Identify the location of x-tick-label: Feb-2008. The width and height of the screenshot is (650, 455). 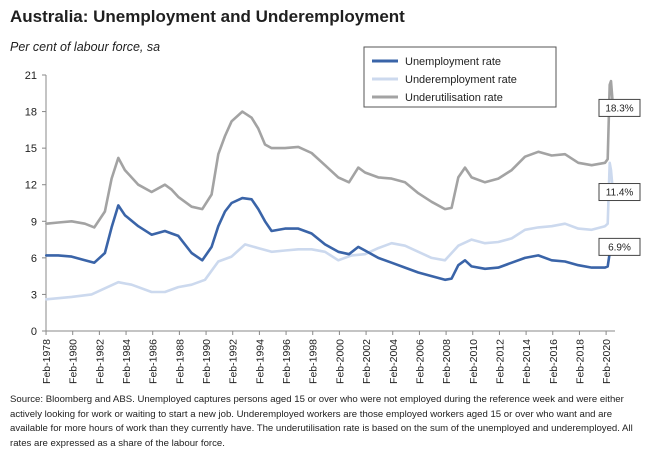
(447, 361).